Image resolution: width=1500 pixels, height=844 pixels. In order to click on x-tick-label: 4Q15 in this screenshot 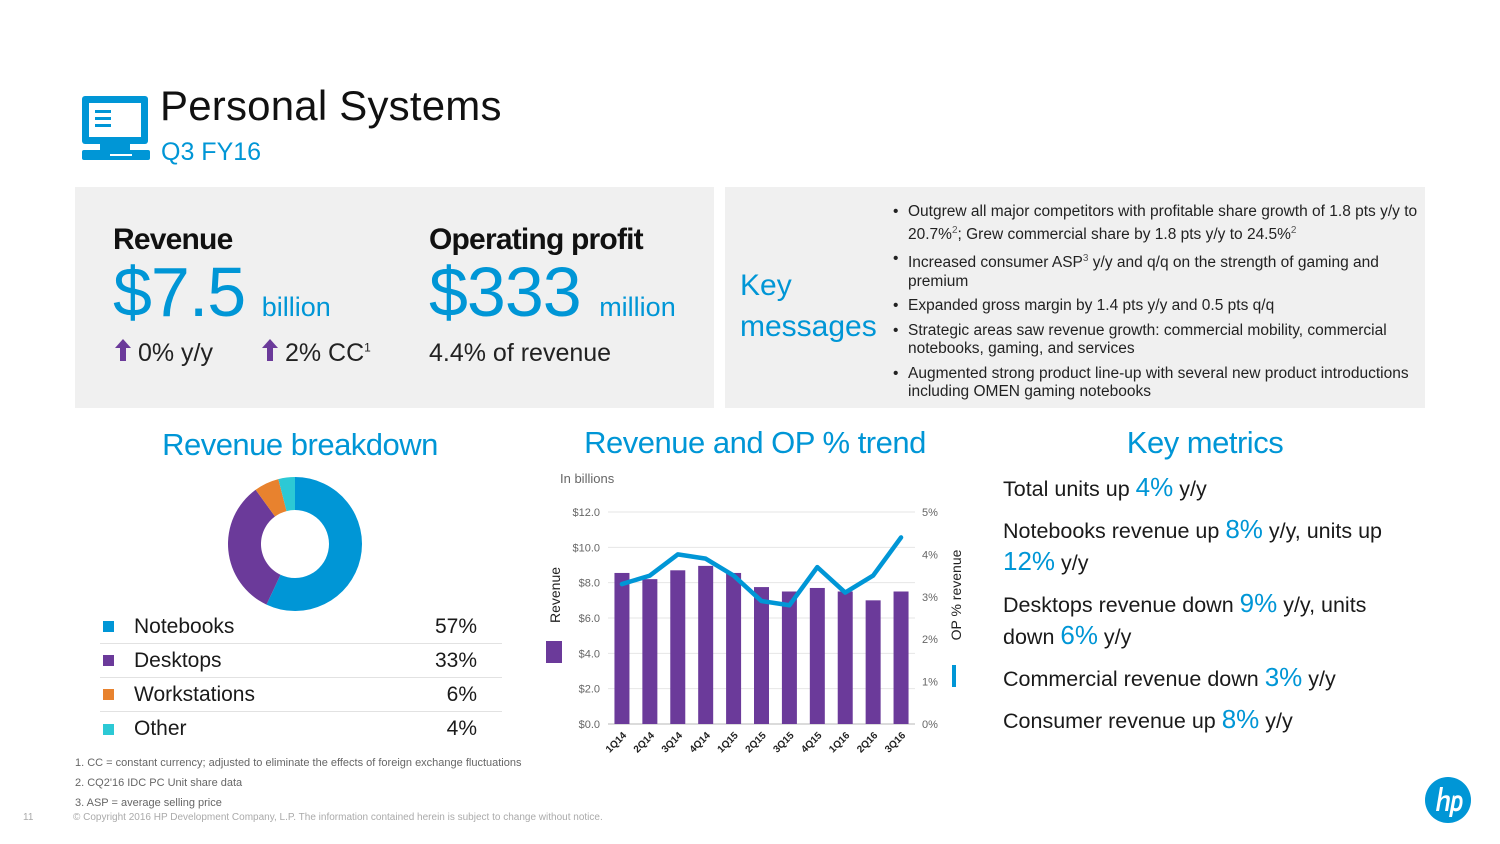, I will do `click(811, 742)`.